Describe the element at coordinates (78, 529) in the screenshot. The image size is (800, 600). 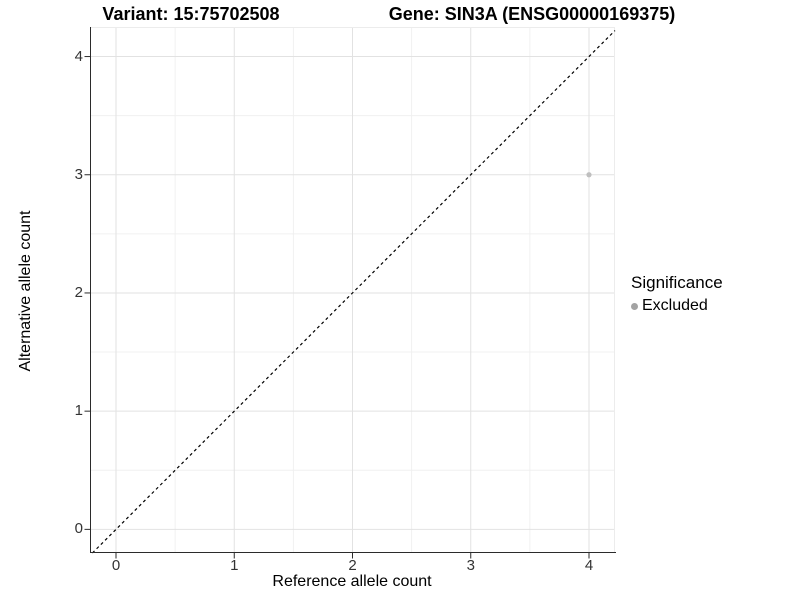
I see `y-tick-label: 0` at that location.